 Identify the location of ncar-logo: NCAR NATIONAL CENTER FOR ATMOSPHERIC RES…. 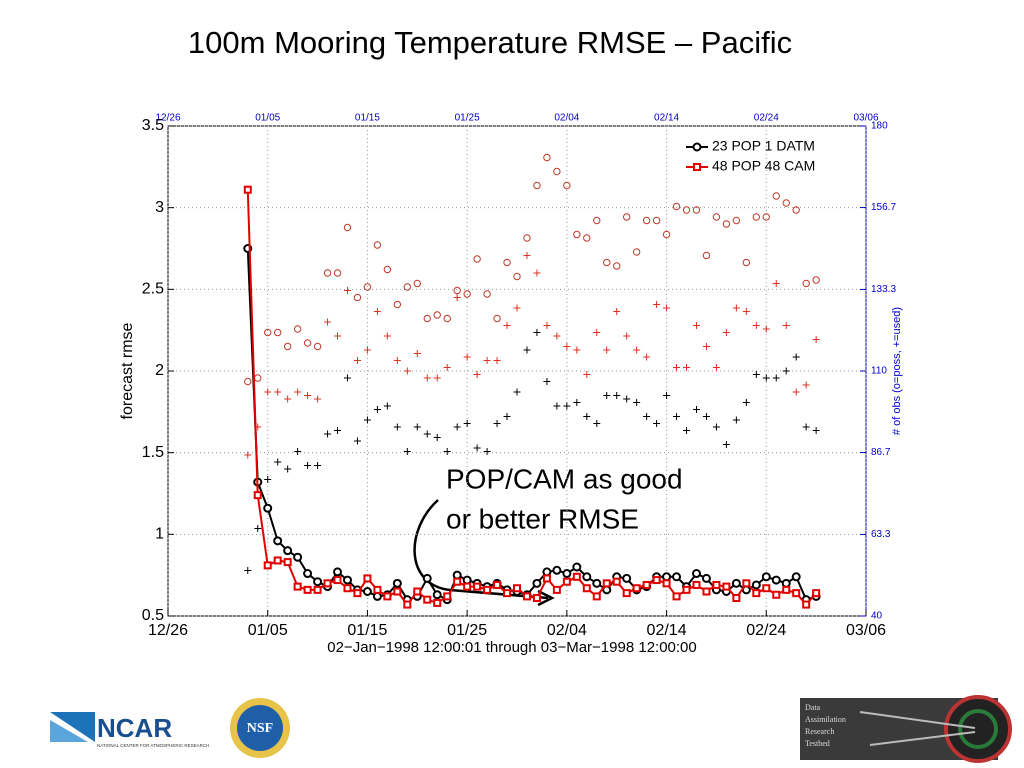
(129, 730).